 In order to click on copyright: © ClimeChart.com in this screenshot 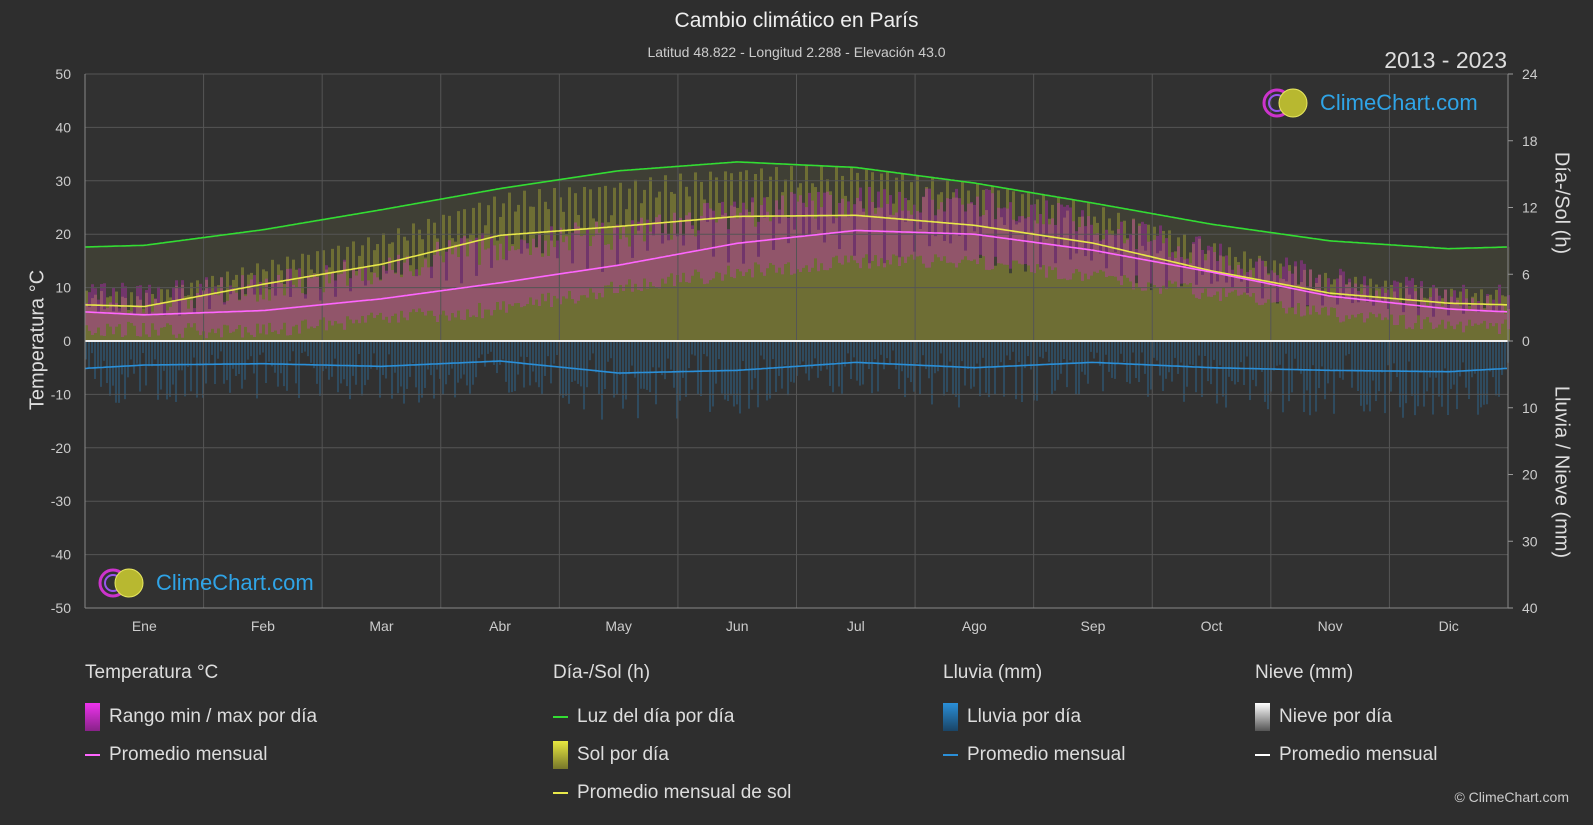, I will do `click(1511, 797)`.